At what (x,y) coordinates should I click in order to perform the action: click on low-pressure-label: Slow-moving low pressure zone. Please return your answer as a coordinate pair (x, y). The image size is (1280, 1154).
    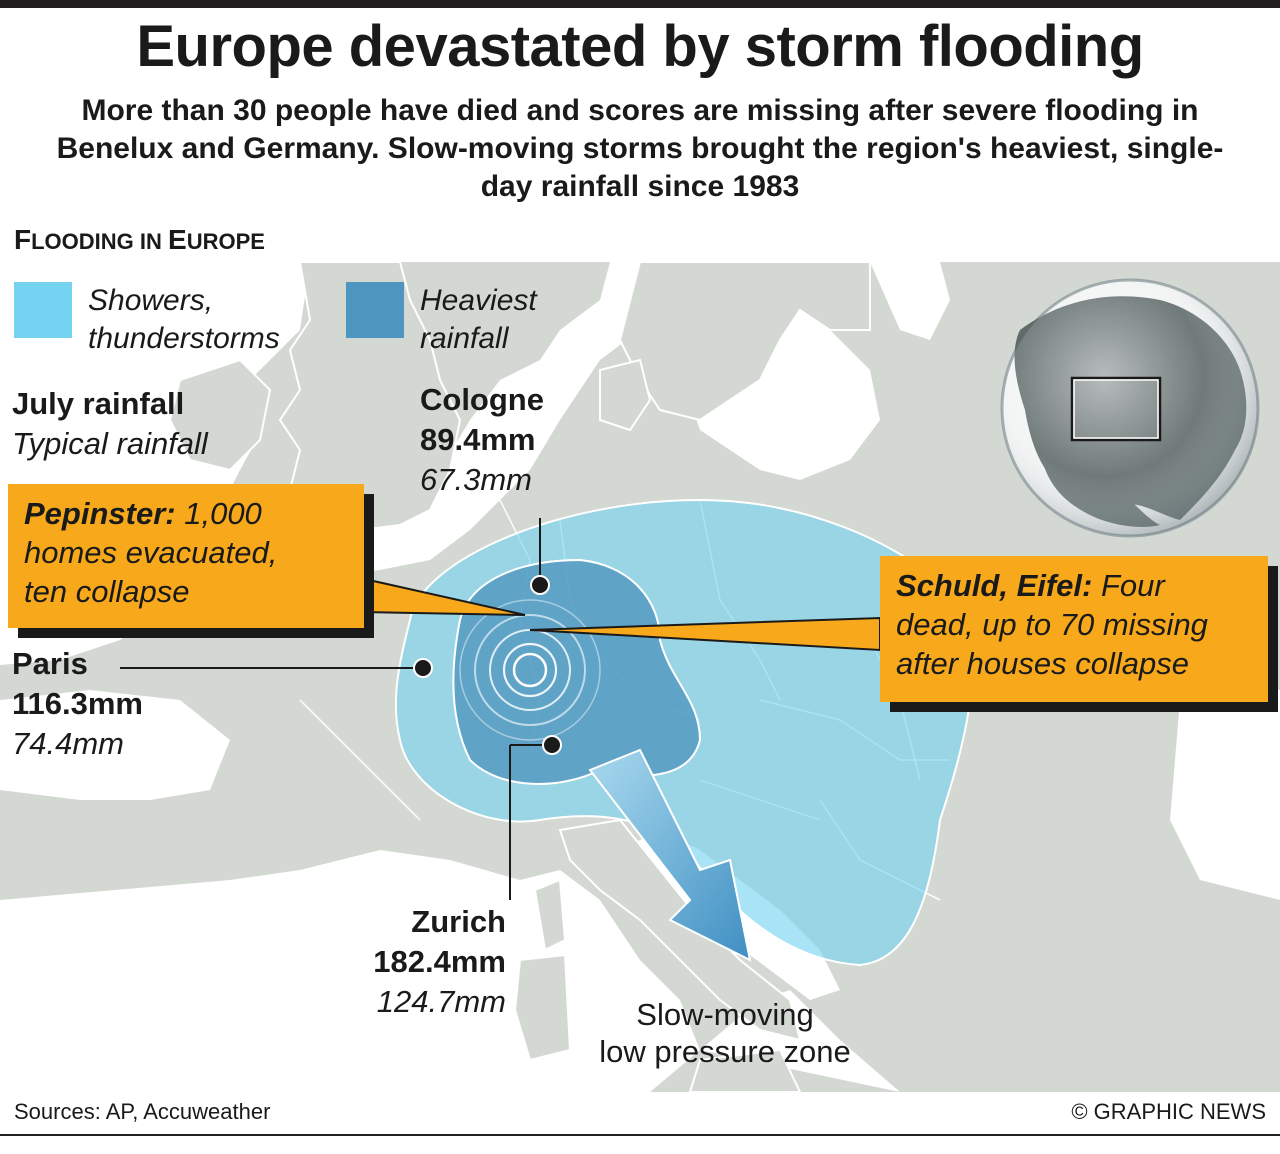
    Looking at the image, I should click on (725, 1033).